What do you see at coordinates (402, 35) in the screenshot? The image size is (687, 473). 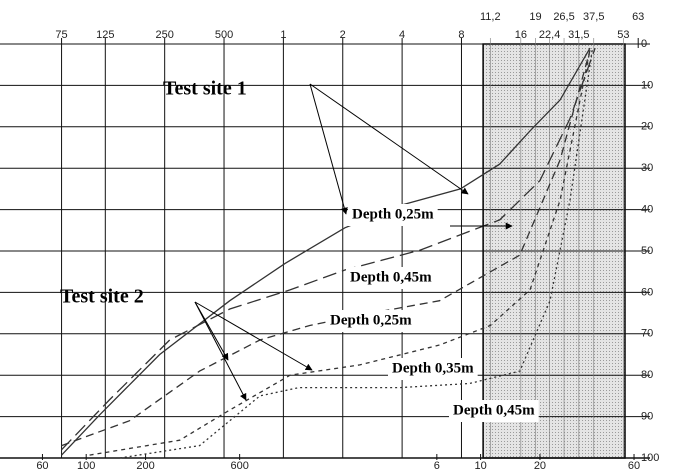 I see `x-tick-label: 4` at bounding box center [402, 35].